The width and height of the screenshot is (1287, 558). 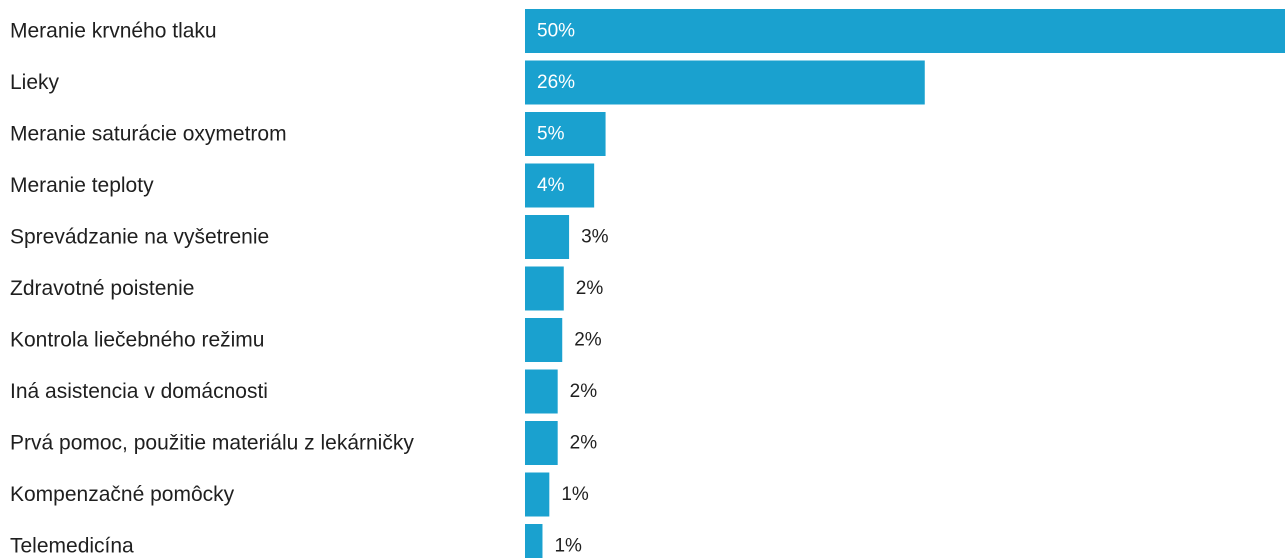 I want to click on category-label: Zdravotné poistenie, so click(x=102, y=288).